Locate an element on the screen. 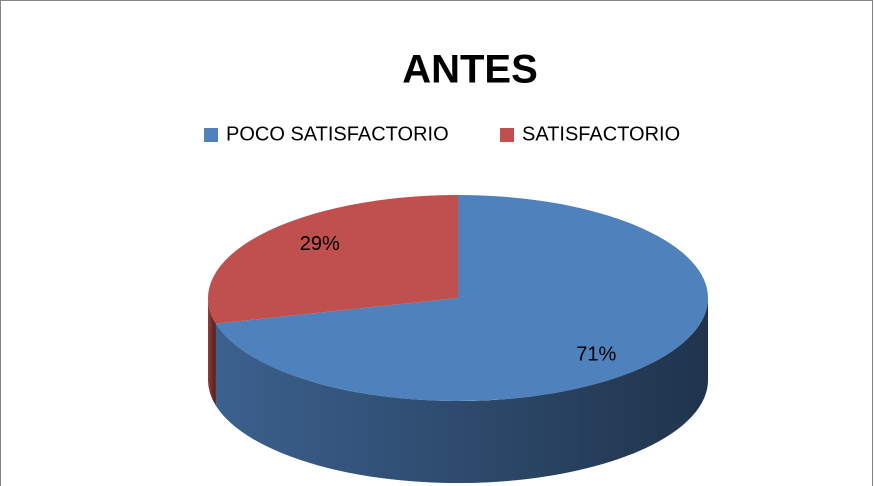 This screenshot has height=486, width=874. pie-slice is located at coordinates (332, 259).